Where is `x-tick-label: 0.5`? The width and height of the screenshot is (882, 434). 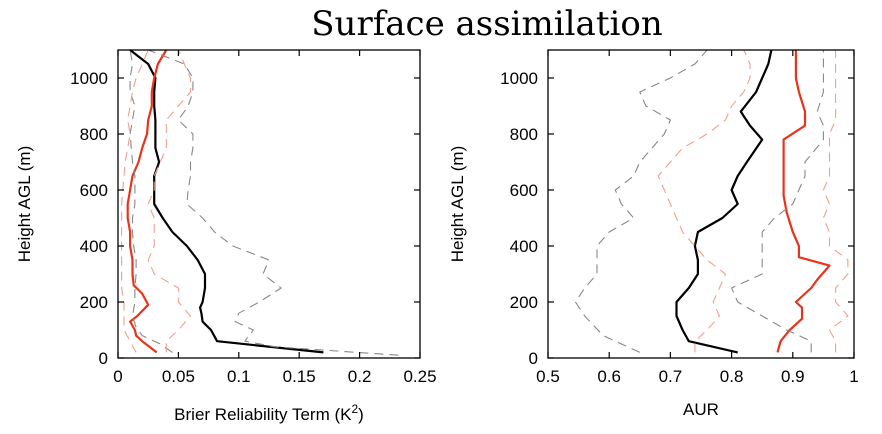
x-tick-label: 0.5 is located at coordinates (548, 376).